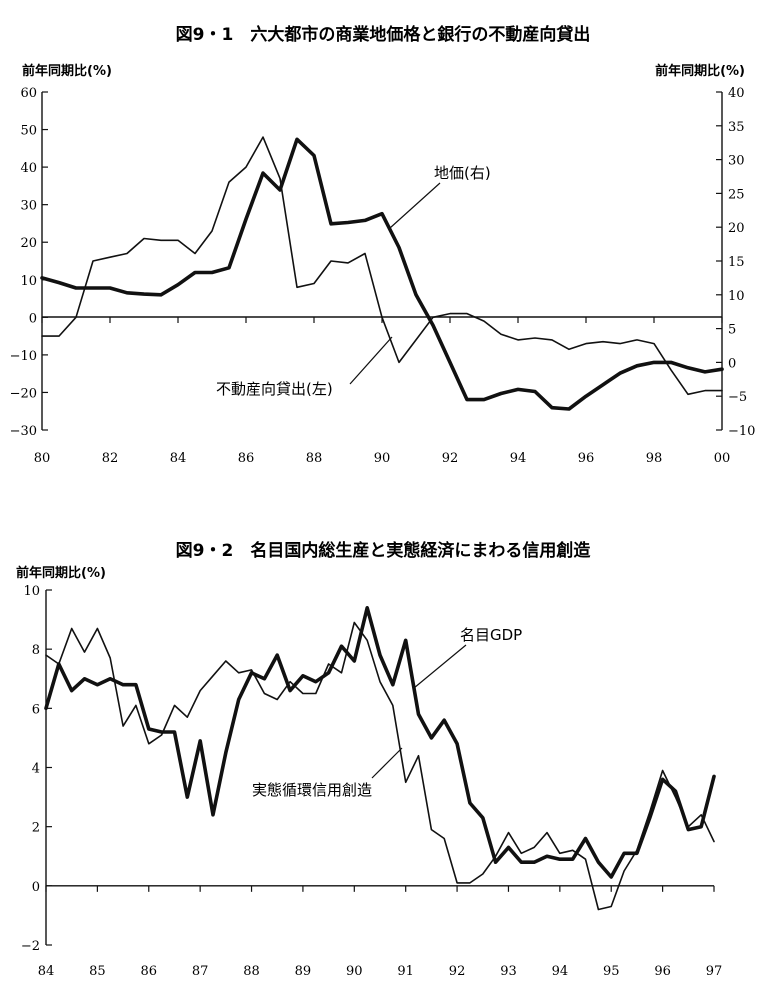  I want to click on chart2-x-tick-label: 88, so click(251, 971).